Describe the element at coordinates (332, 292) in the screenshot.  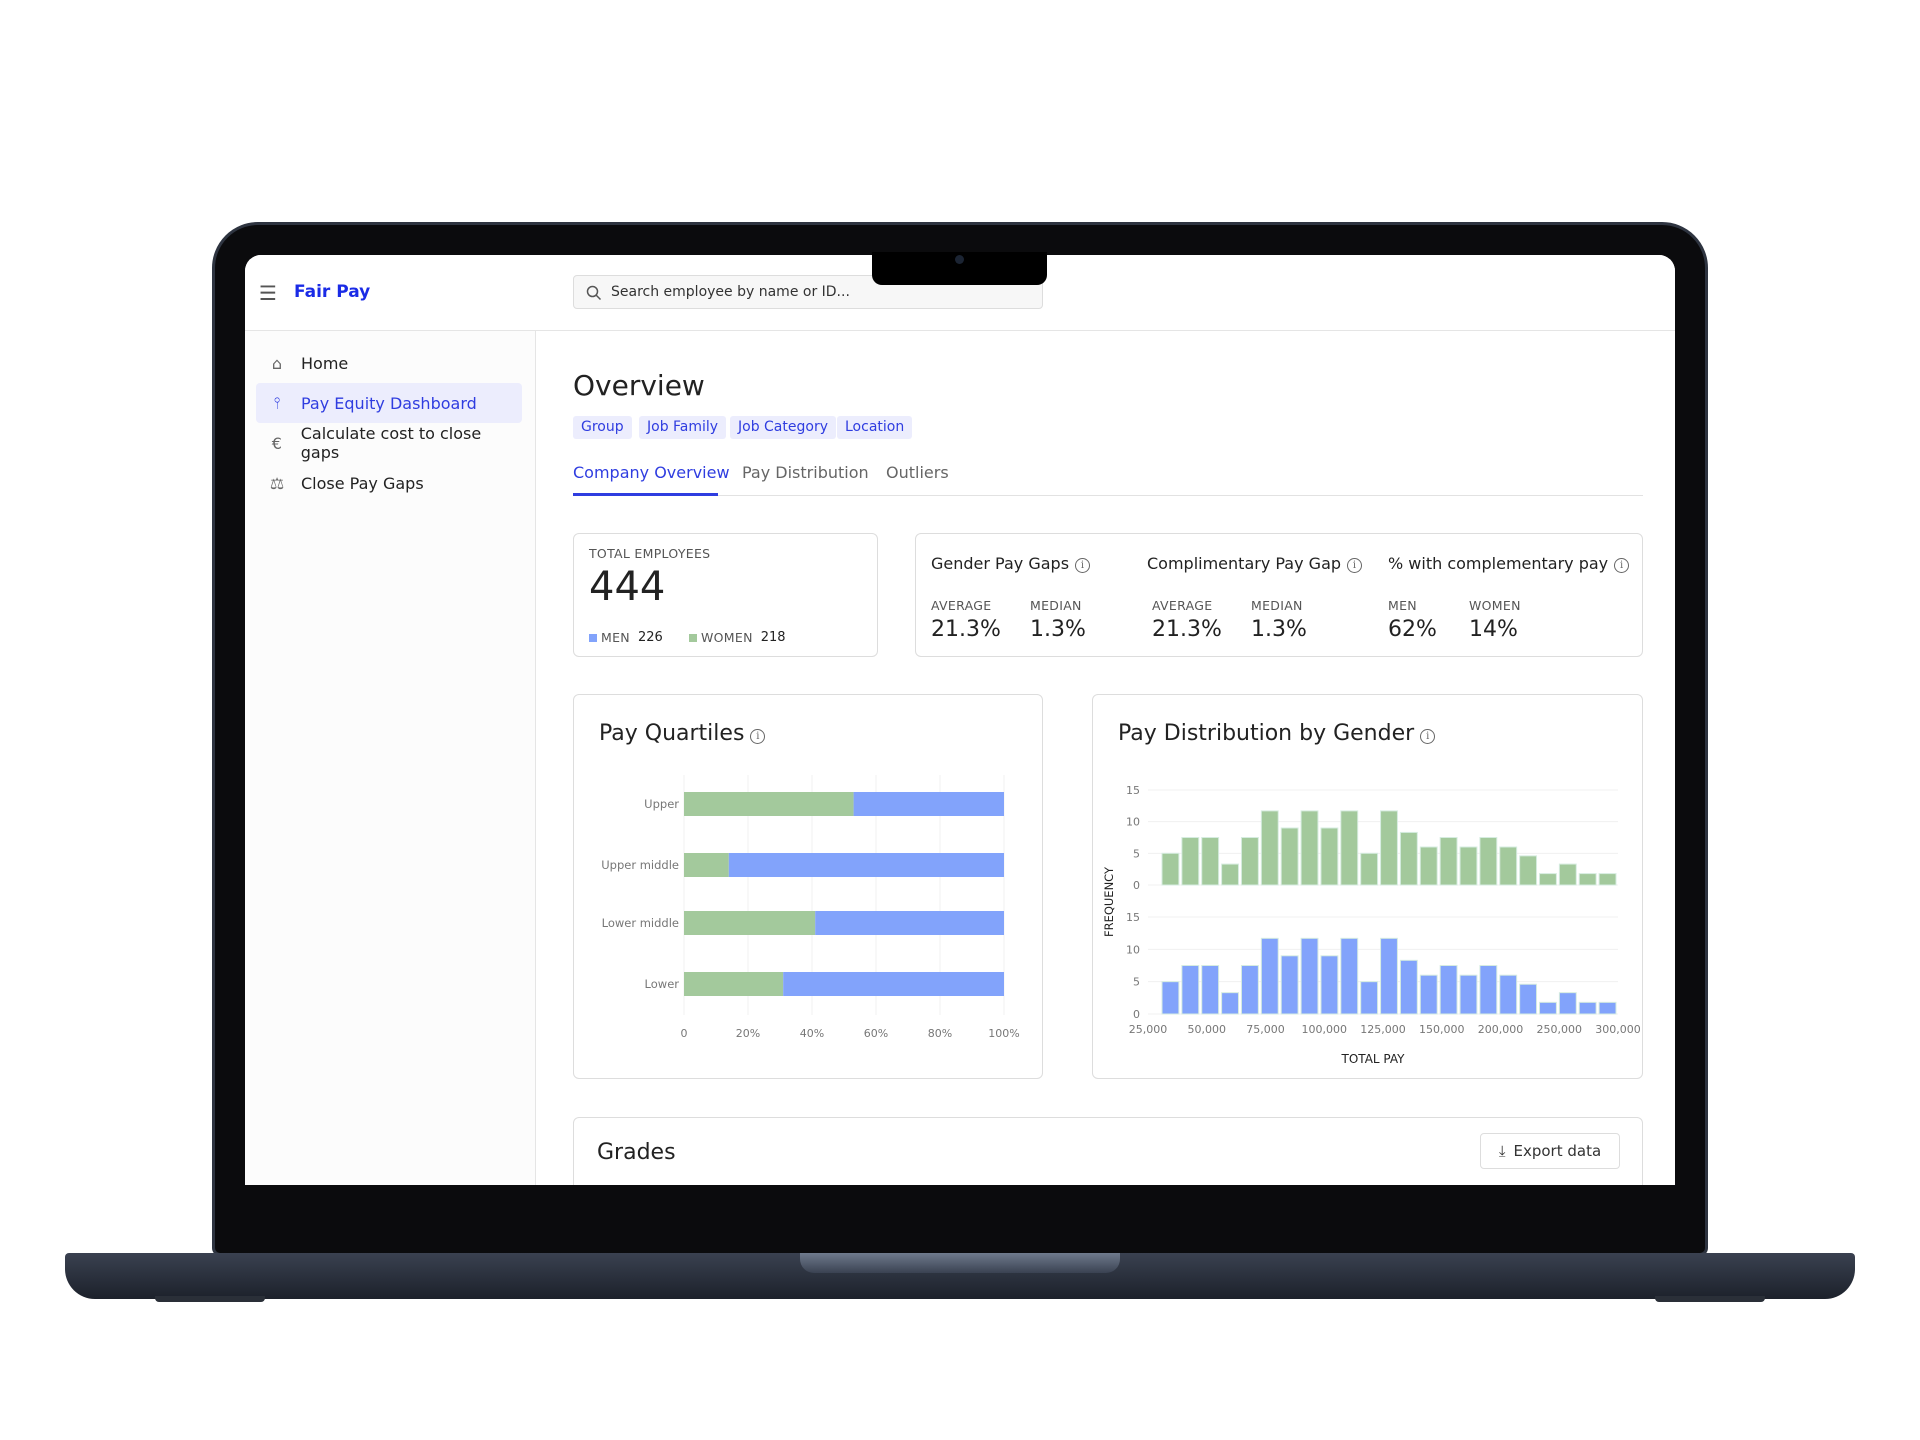
I see `app-title: Fair Pay` at that location.